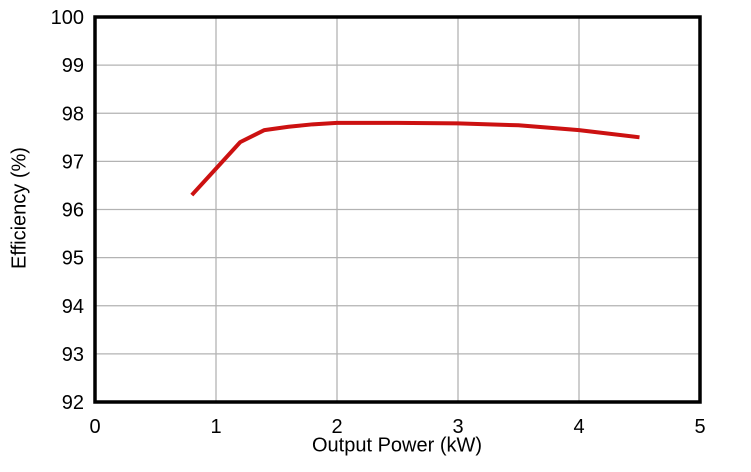 This screenshot has height=472, width=751. Describe the element at coordinates (73, 66) in the screenshot. I see `y-tick-label: 99` at that location.